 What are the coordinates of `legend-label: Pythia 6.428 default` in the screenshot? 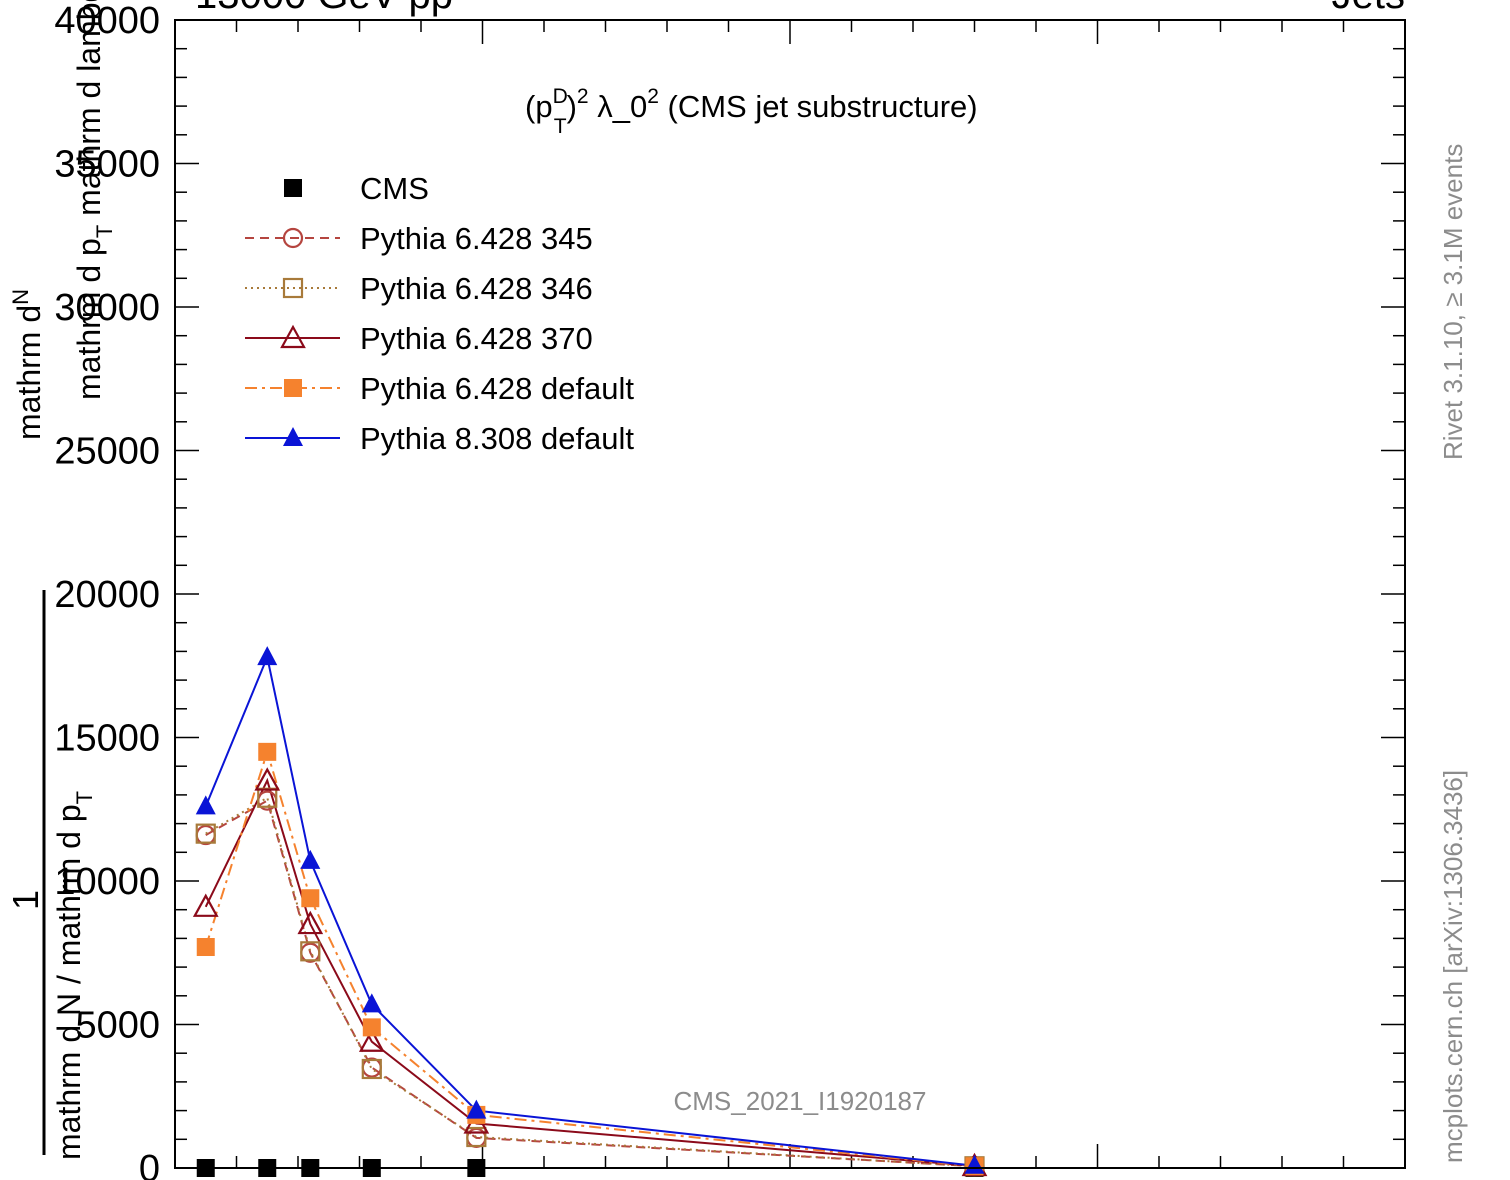 It's located at (497, 388).